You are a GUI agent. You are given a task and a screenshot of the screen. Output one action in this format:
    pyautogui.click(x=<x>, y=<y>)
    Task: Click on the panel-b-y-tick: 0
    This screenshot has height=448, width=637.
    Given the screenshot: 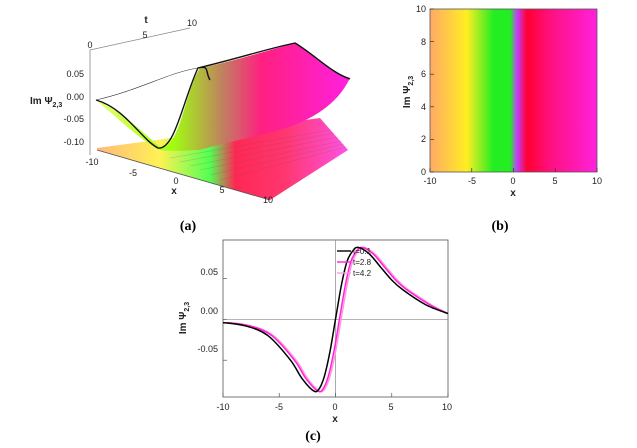 What is the action you would take?
    pyautogui.click(x=423, y=172)
    